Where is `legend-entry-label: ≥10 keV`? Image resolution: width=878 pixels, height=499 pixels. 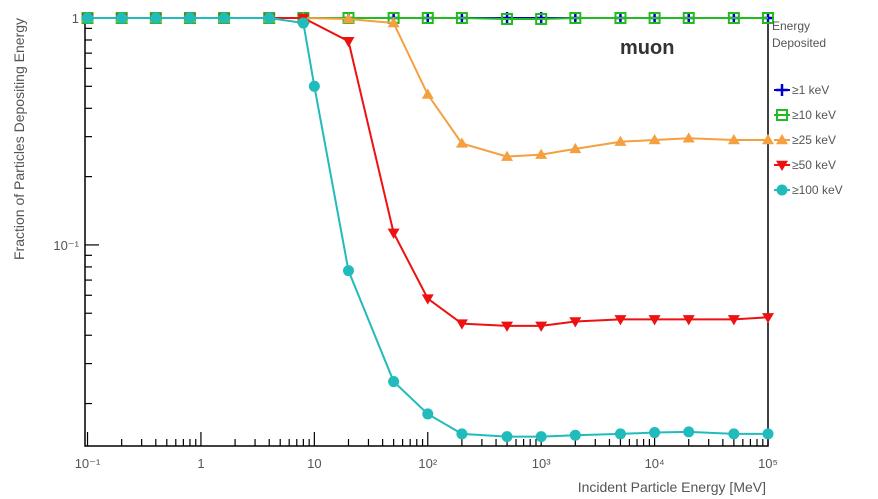 legend-entry-label: ≥10 keV is located at coordinates (814, 115).